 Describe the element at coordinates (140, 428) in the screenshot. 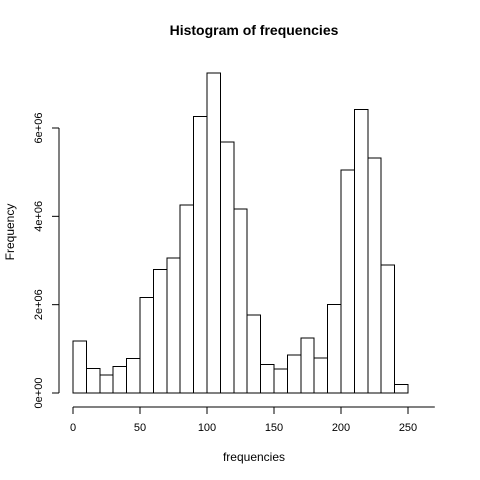

I see `x-tick-label: 50` at that location.